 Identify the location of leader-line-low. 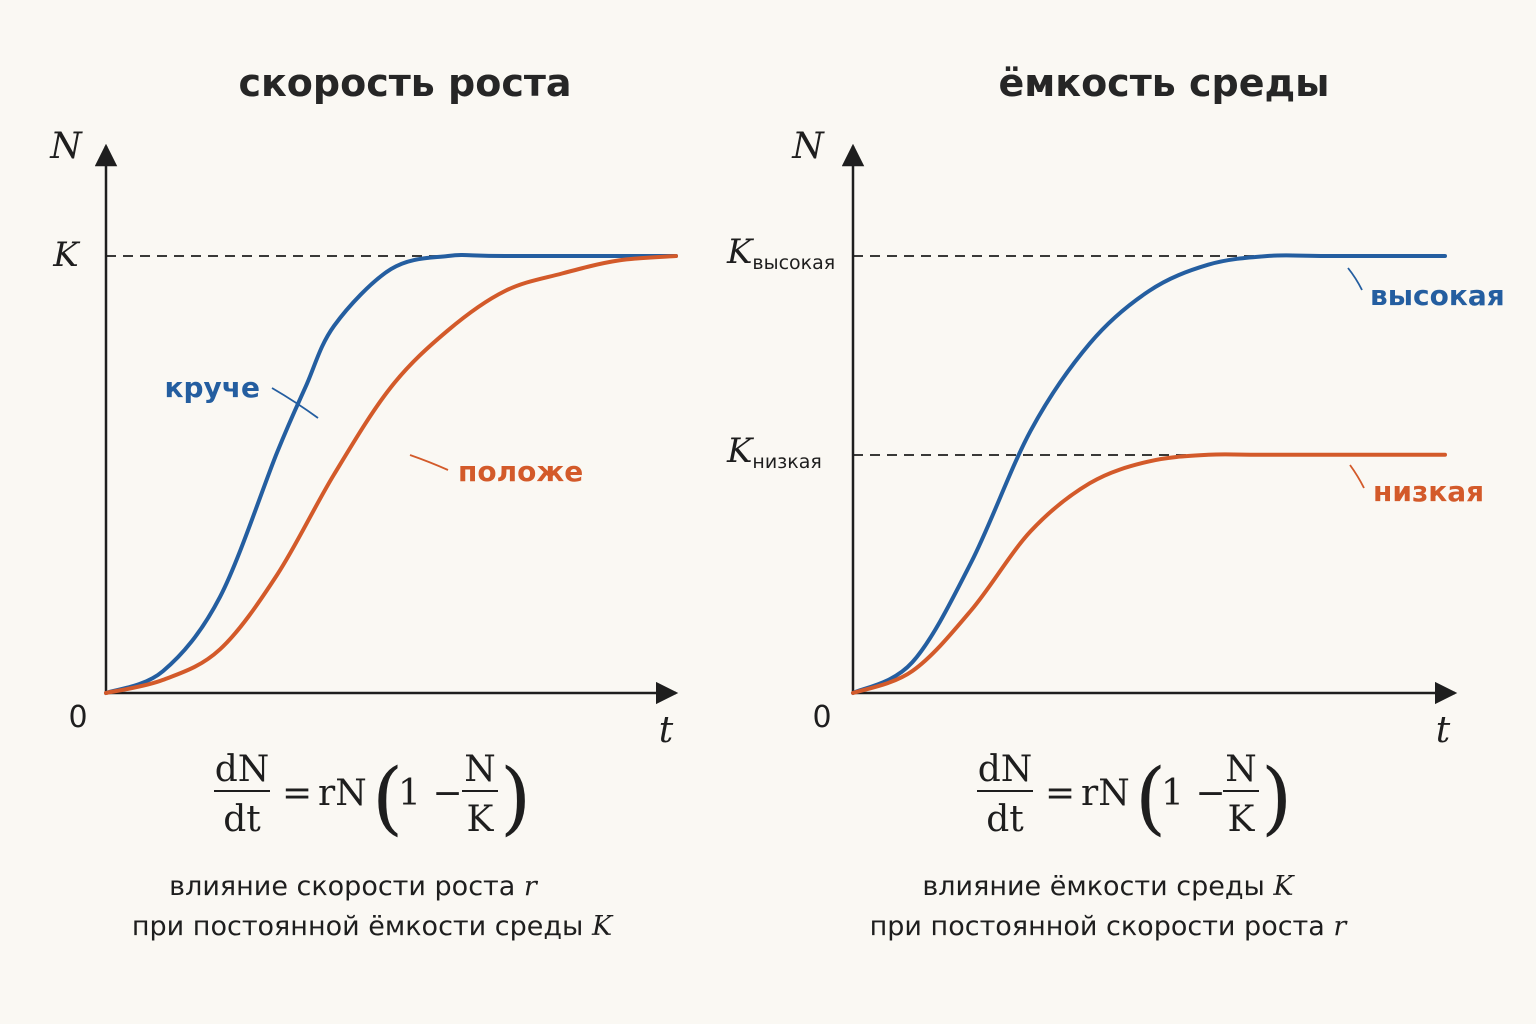
(1357, 476).